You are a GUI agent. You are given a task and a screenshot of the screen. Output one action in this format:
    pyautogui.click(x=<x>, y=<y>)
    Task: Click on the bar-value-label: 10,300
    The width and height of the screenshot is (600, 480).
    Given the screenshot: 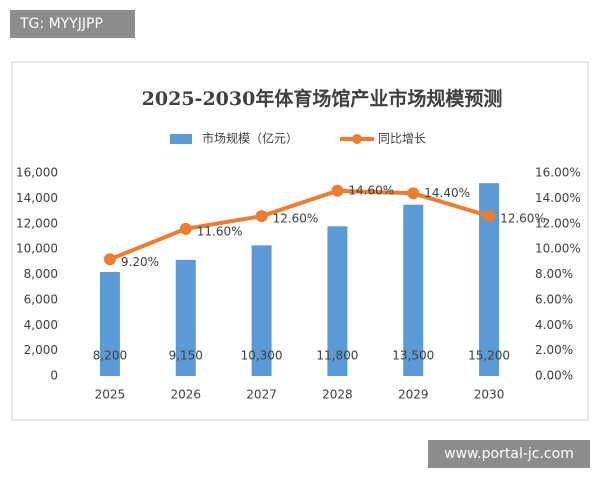 What is the action you would take?
    pyautogui.click(x=262, y=356)
    